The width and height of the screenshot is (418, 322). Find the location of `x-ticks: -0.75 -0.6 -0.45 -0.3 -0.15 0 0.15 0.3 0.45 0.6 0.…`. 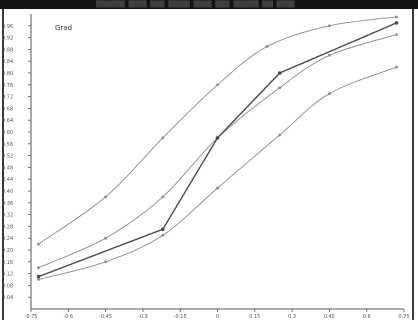

x-ticks: -0.75 -0.6 -0.45 -0.3 -0.15 0 0.15 0.3 0.45 0.6 0.… is located at coordinates (217, 314).